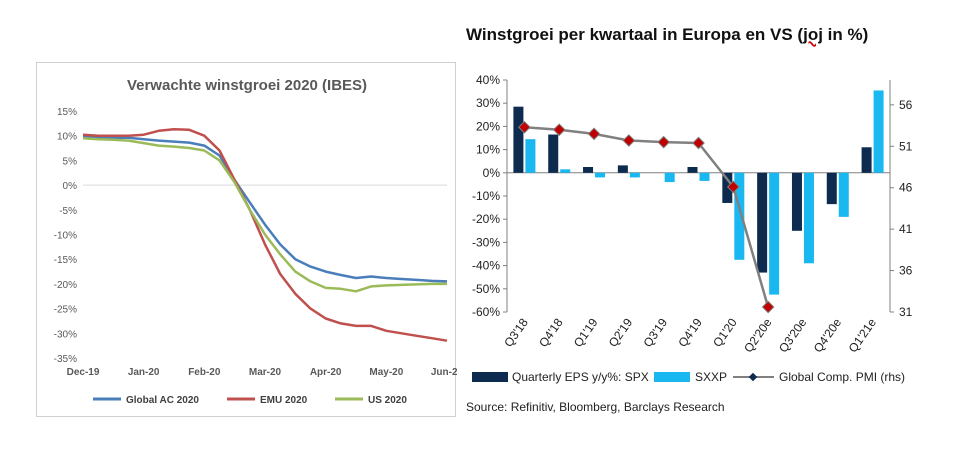 Image resolution: width=963 pixels, height=461 pixels. What do you see at coordinates (690, 332) in the screenshot?
I see `category-label: Q4'19` at bounding box center [690, 332].